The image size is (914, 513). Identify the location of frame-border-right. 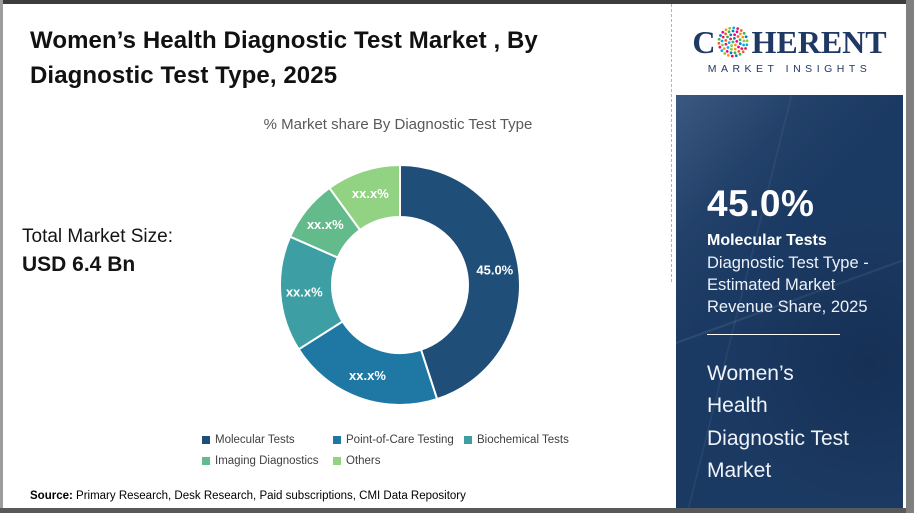
(910, 256).